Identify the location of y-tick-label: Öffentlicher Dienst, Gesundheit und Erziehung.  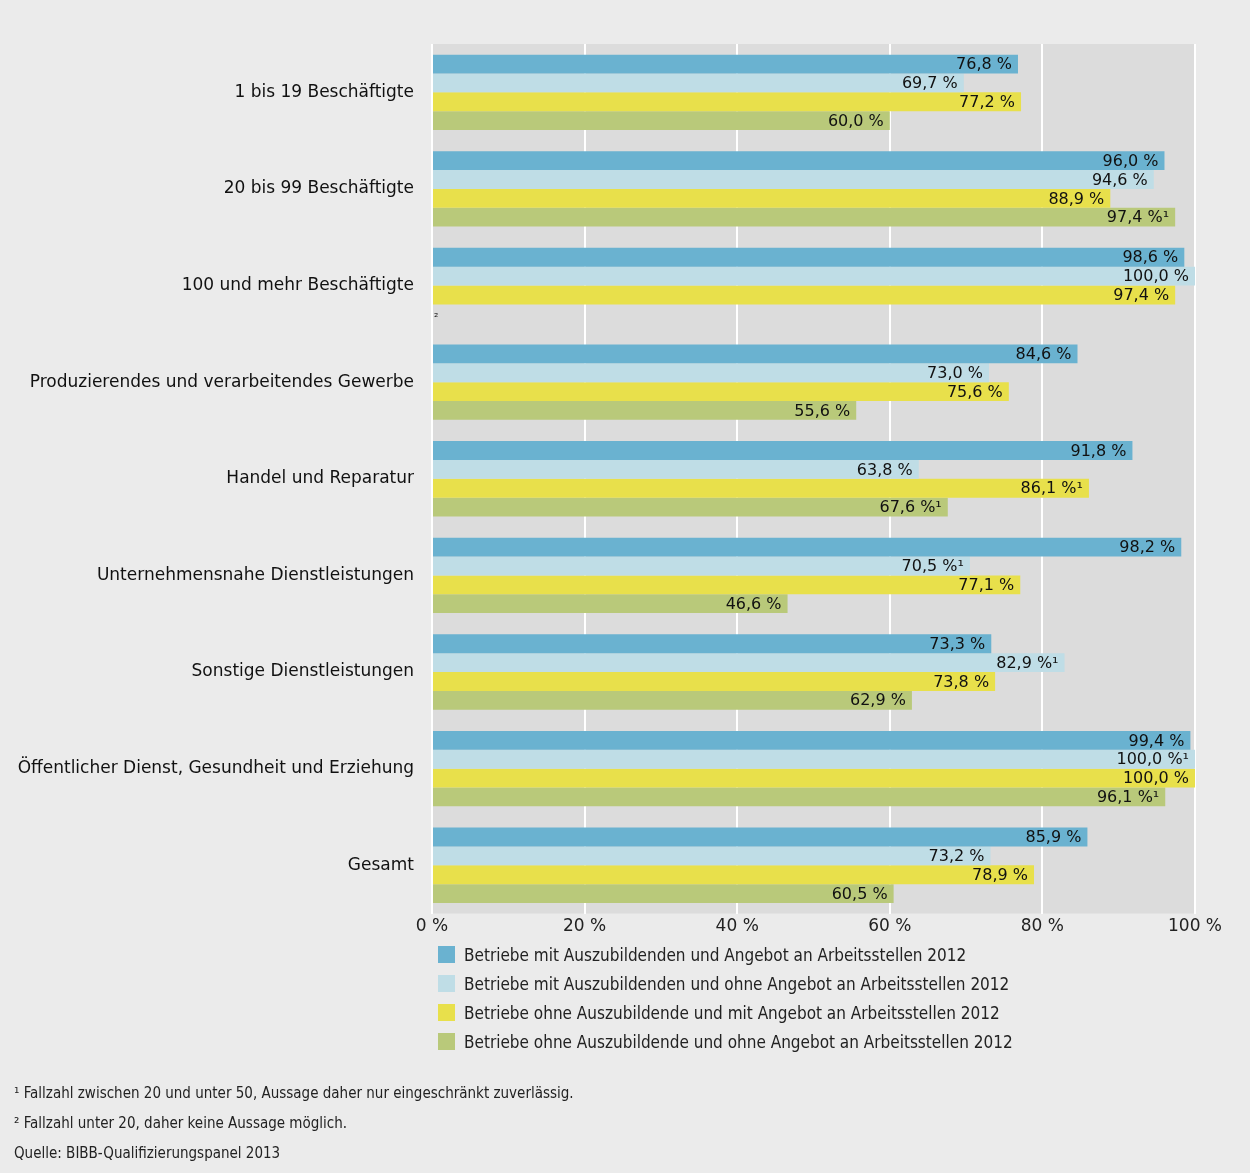
(215, 767).